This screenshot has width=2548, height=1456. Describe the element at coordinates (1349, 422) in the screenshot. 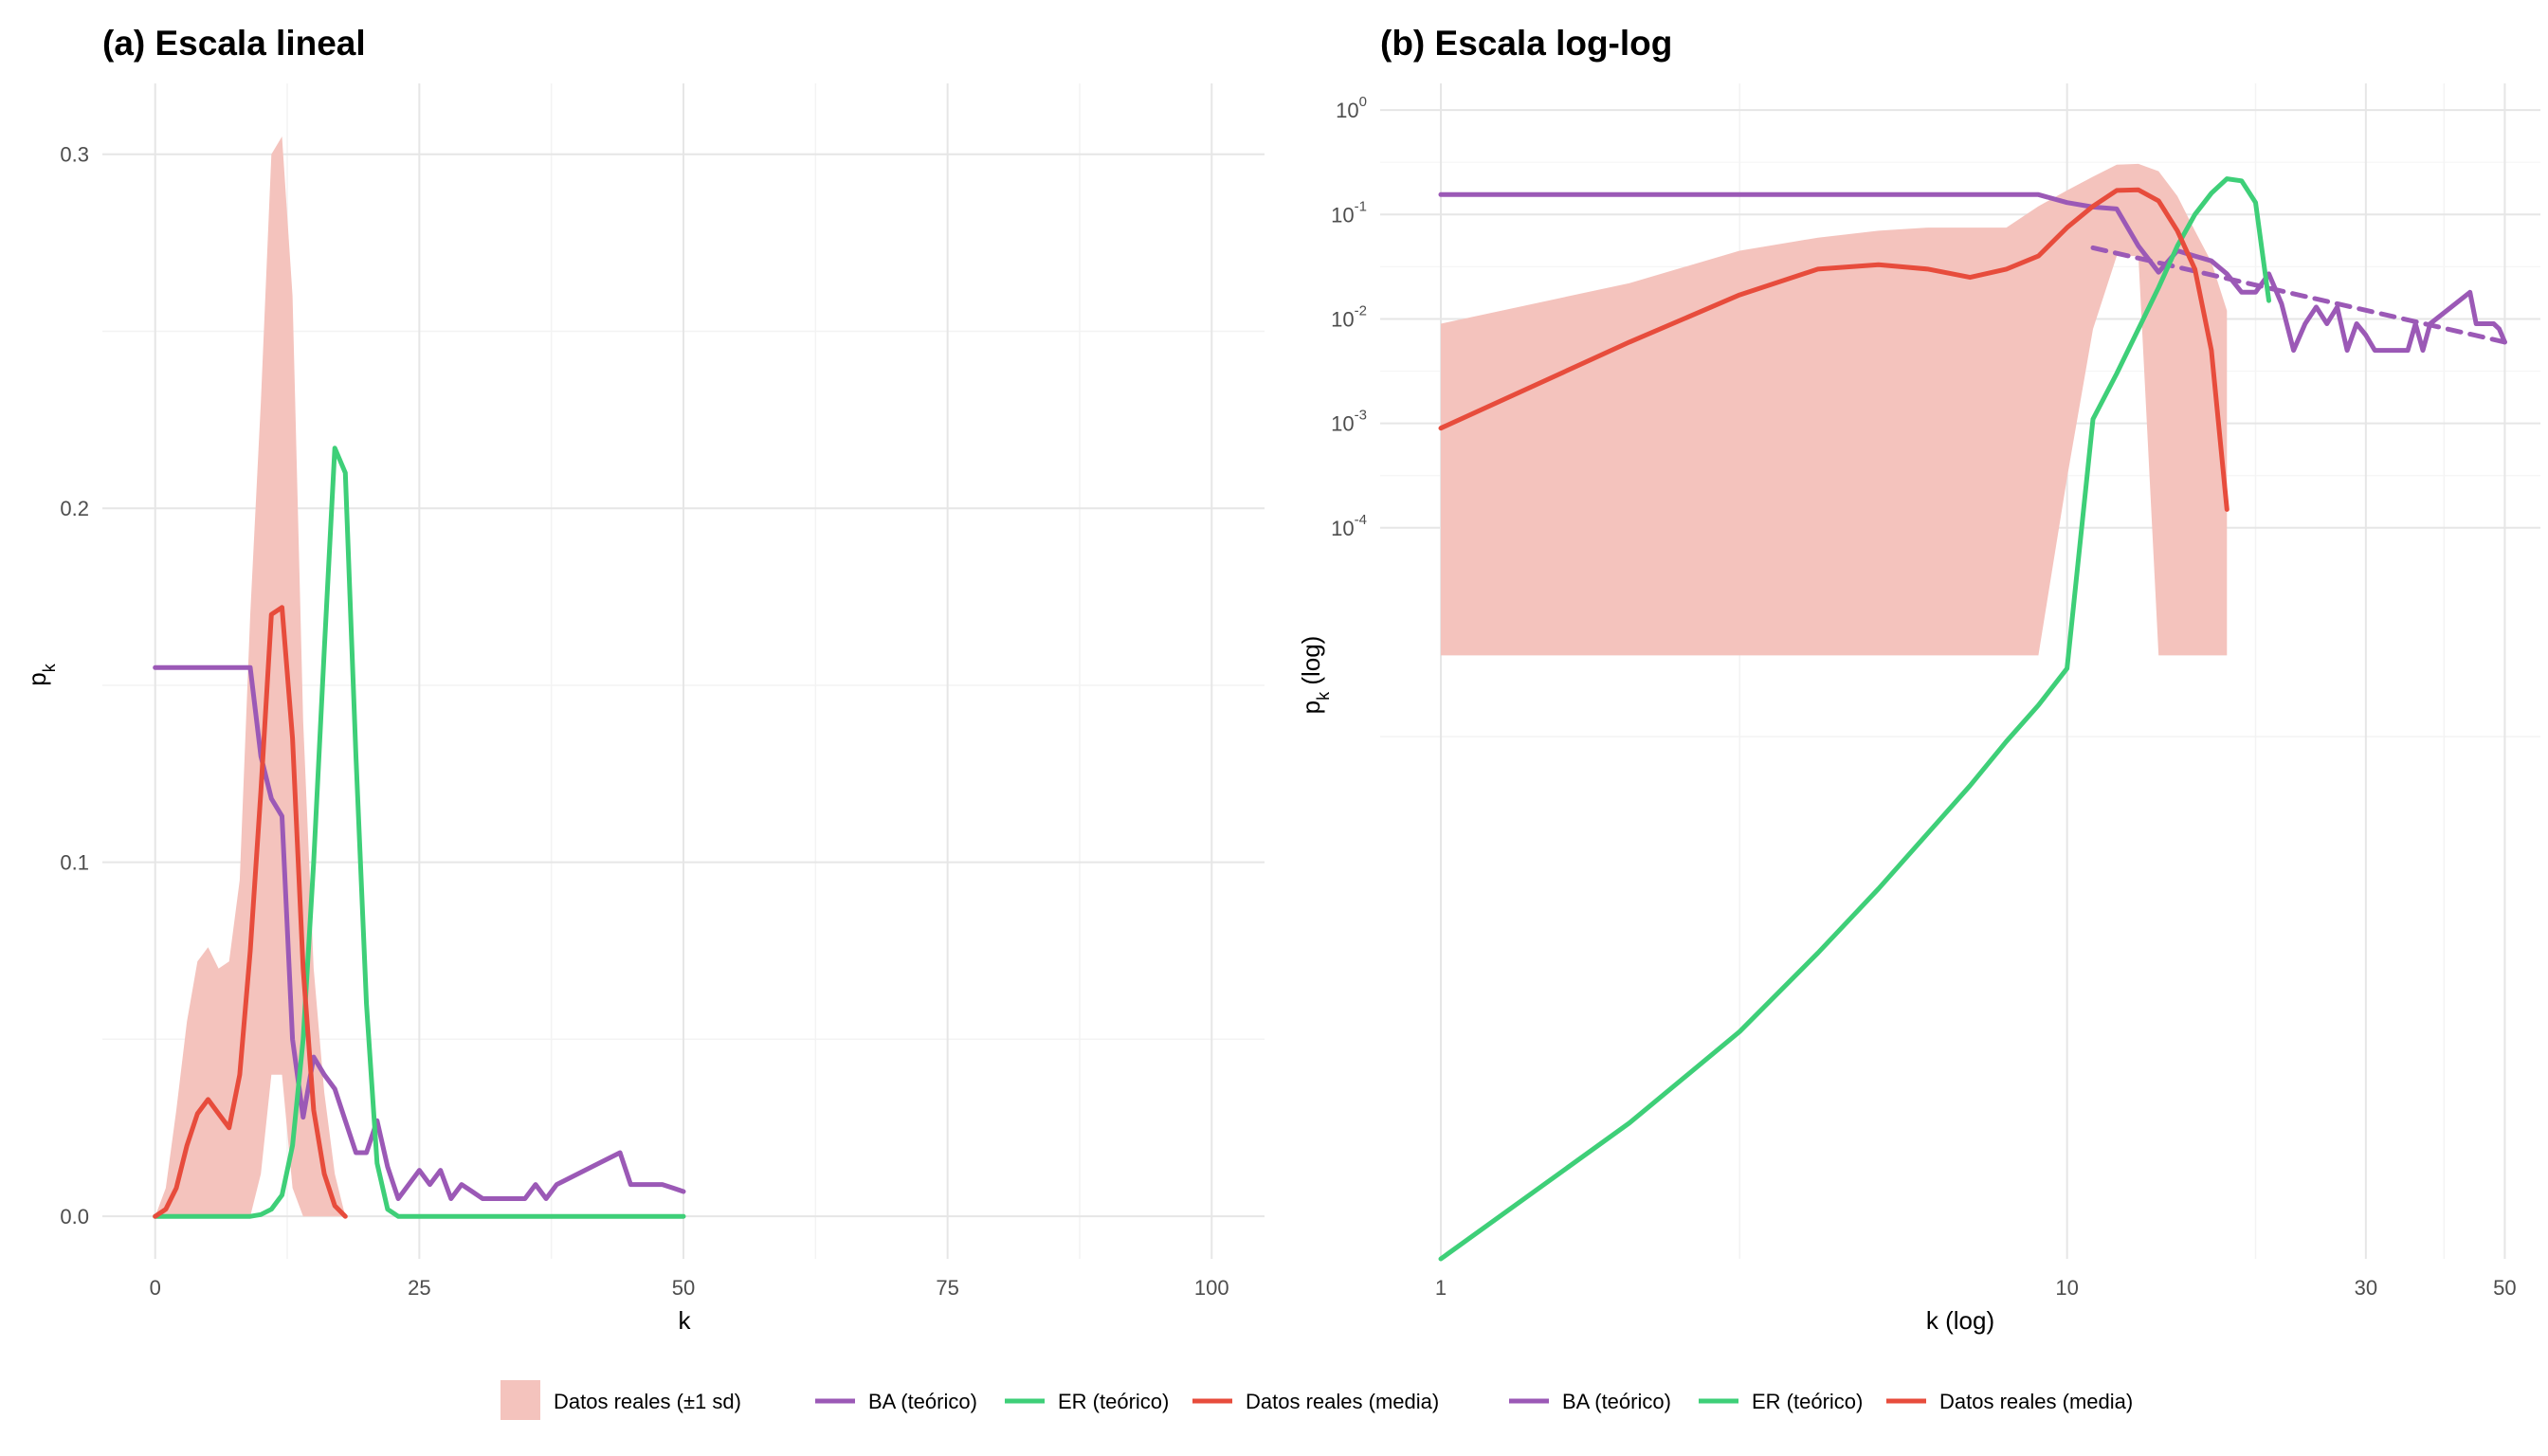

I see `y-tick-label: 10⁻³` at that location.